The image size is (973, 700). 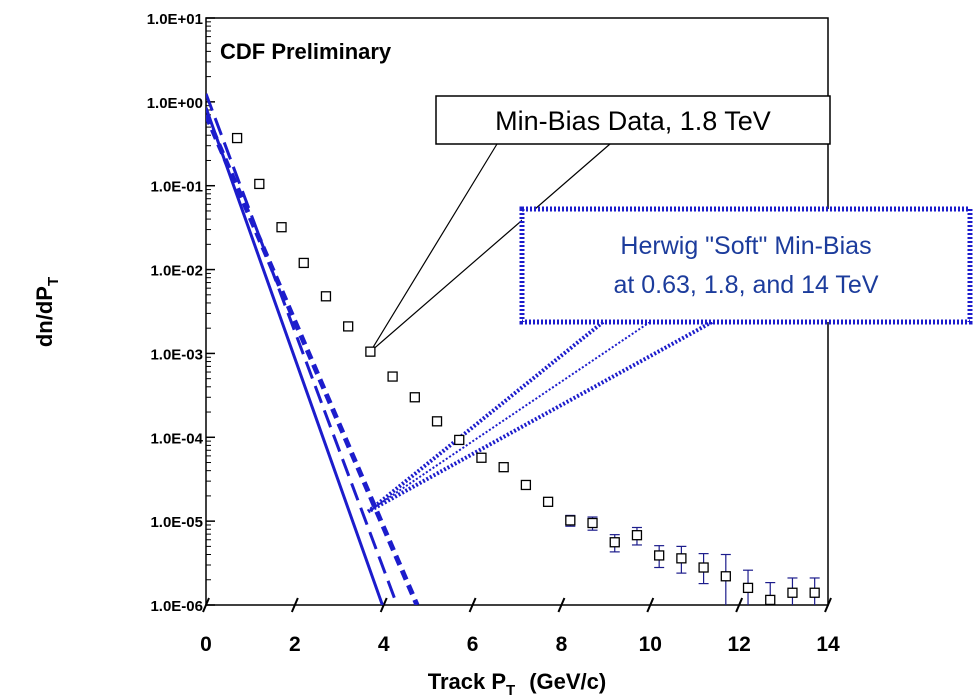 I want to click on annotation-herwig-line-1: Herwig "Soft" Min-Bias, so click(x=745, y=246).